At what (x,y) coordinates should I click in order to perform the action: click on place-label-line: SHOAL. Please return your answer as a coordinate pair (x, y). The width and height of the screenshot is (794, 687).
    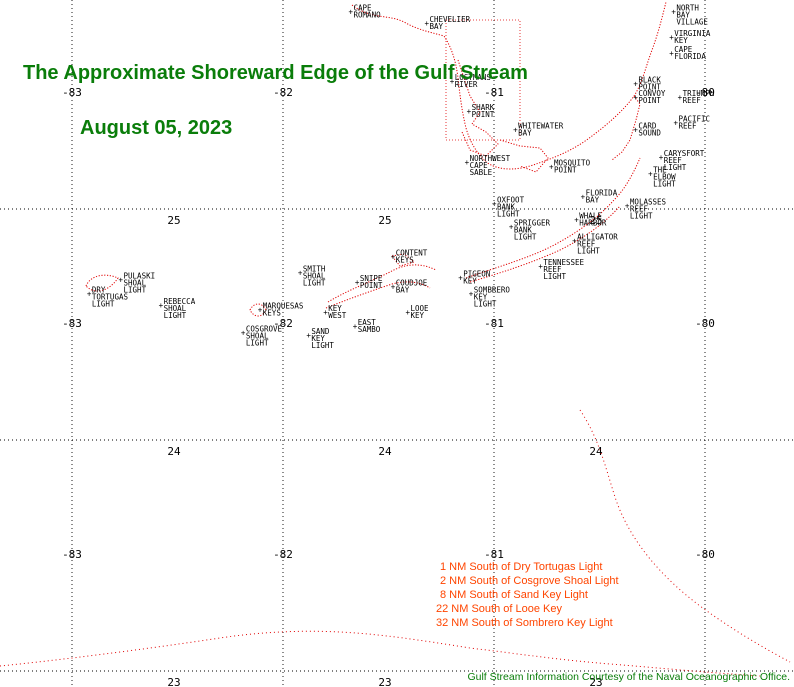
    Looking at the image, I should click on (135, 283).